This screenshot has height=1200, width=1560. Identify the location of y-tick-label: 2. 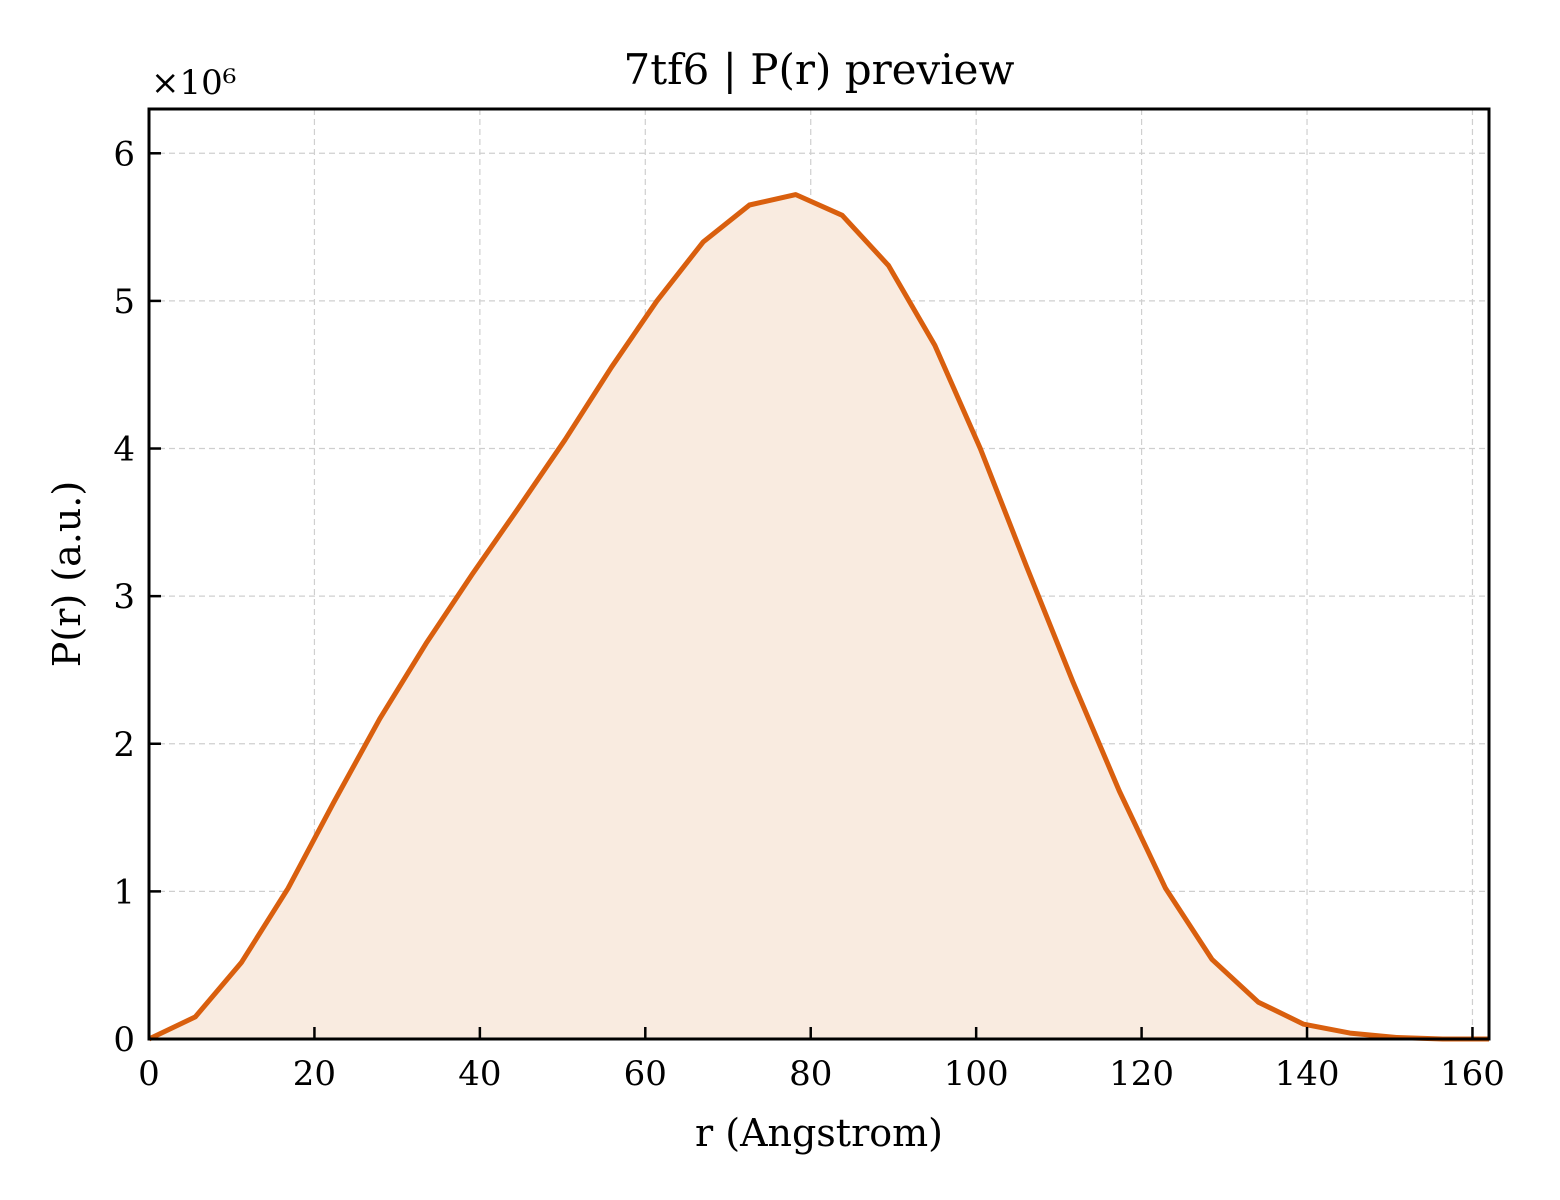
(124, 745).